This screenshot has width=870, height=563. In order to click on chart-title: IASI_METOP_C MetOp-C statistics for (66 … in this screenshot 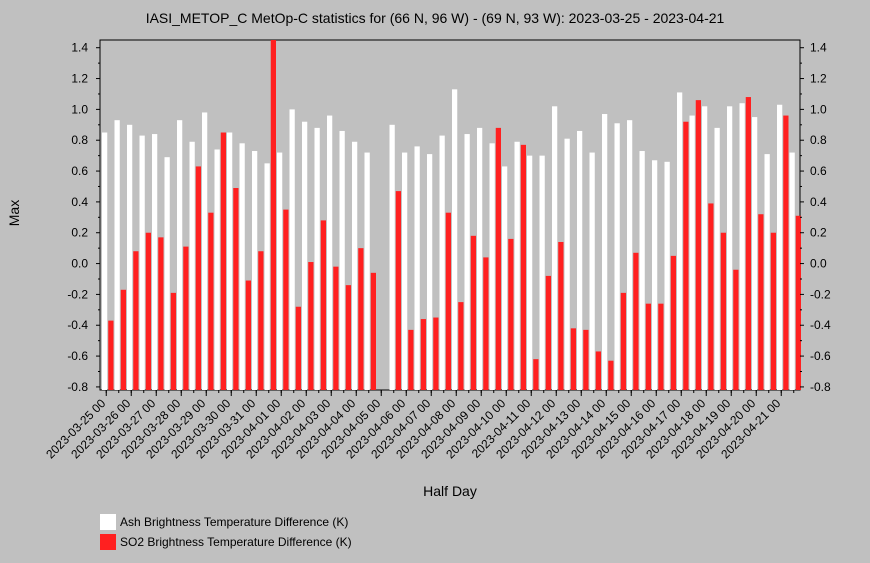, I will do `click(435, 18)`.